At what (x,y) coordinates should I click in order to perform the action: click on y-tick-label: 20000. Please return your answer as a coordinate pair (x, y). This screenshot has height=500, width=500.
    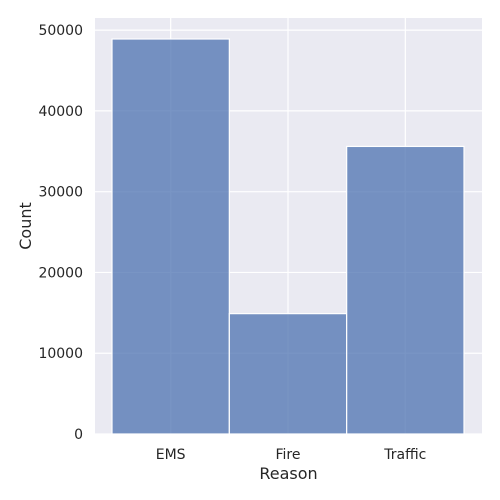
    Looking at the image, I should click on (60, 273).